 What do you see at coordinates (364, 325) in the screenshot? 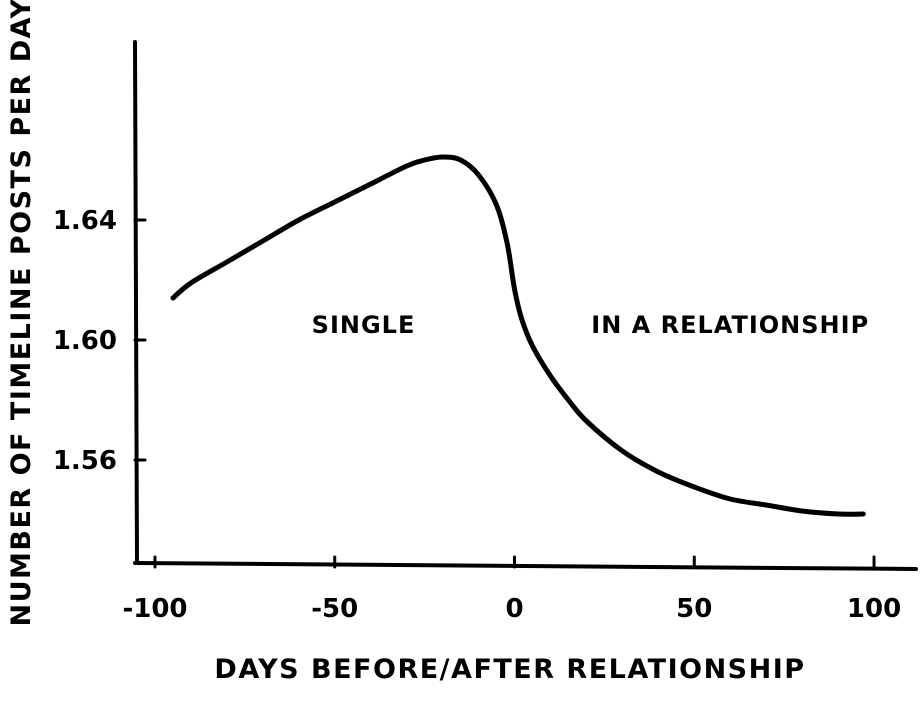
I see `region-label: SINGLE` at bounding box center [364, 325].